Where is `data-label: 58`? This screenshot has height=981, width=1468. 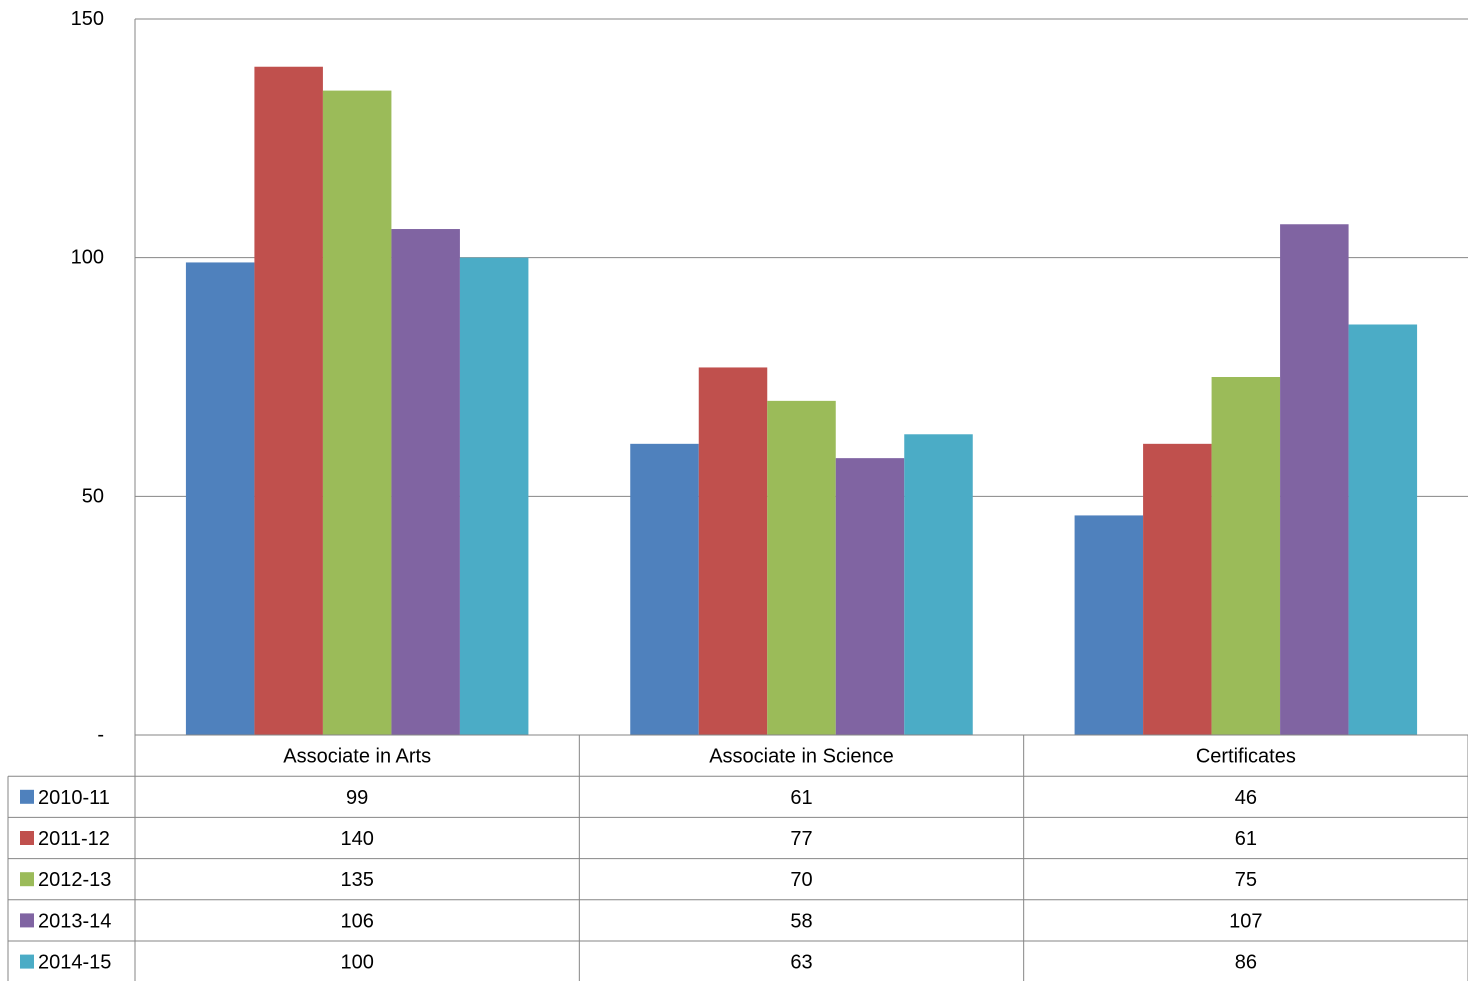 data-label: 58 is located at coordinates (801, 921).